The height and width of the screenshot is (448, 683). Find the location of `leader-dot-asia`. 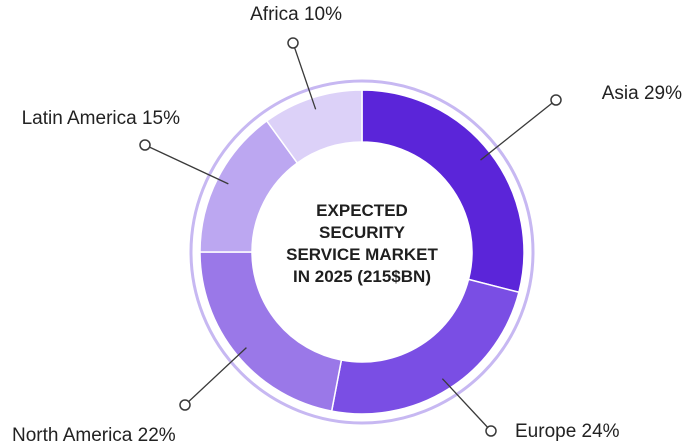

leader-dot-asia is located at coordinates (556, 100).